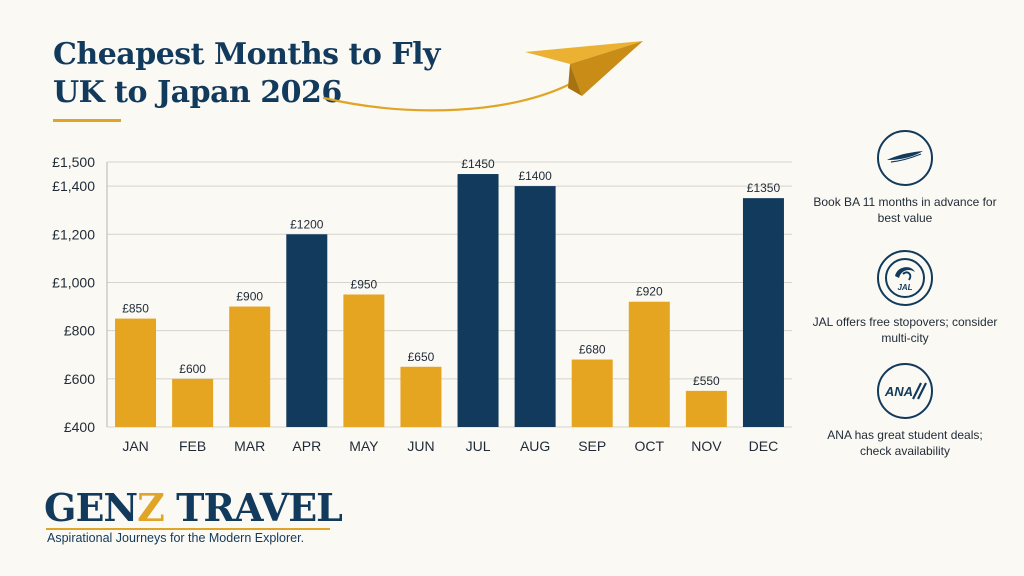 Image resolution: width=1024 pixels, height=576 pixels. Describe the element at coordinates (73, 234) in the screenshot. I see `y-tick-label: £1,200` at that location.